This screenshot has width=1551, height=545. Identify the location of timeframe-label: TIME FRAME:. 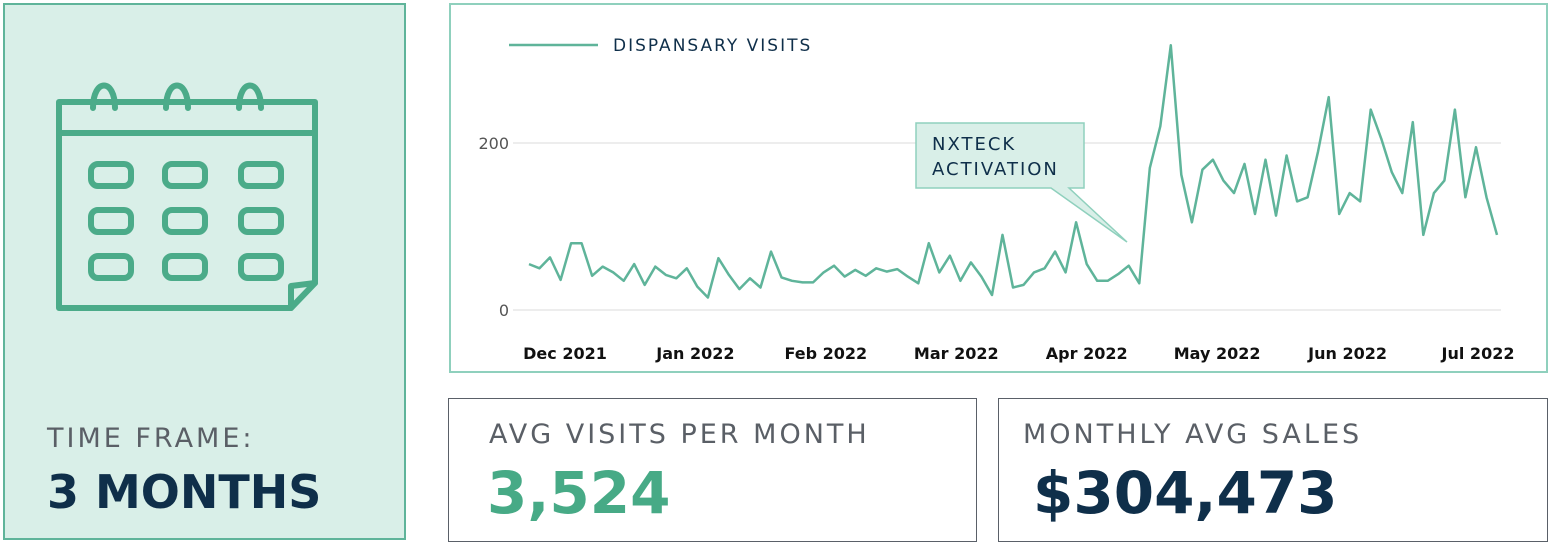
(151, 438).